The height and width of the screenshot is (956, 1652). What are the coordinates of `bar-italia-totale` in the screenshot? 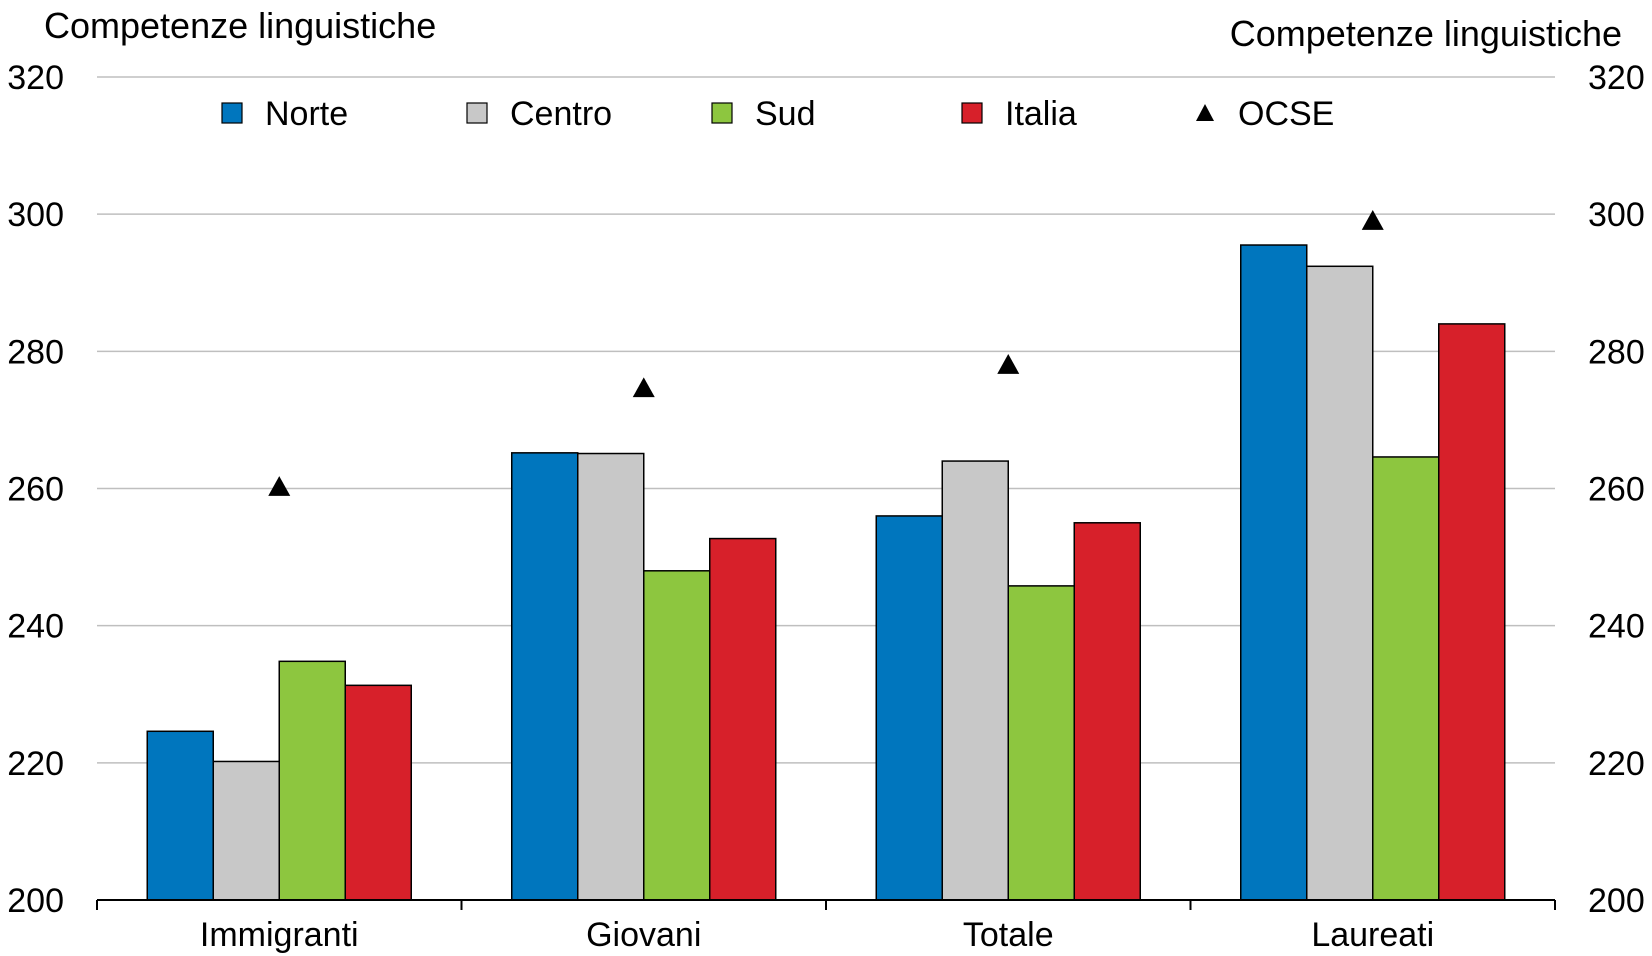 It's located at (1107, 711).